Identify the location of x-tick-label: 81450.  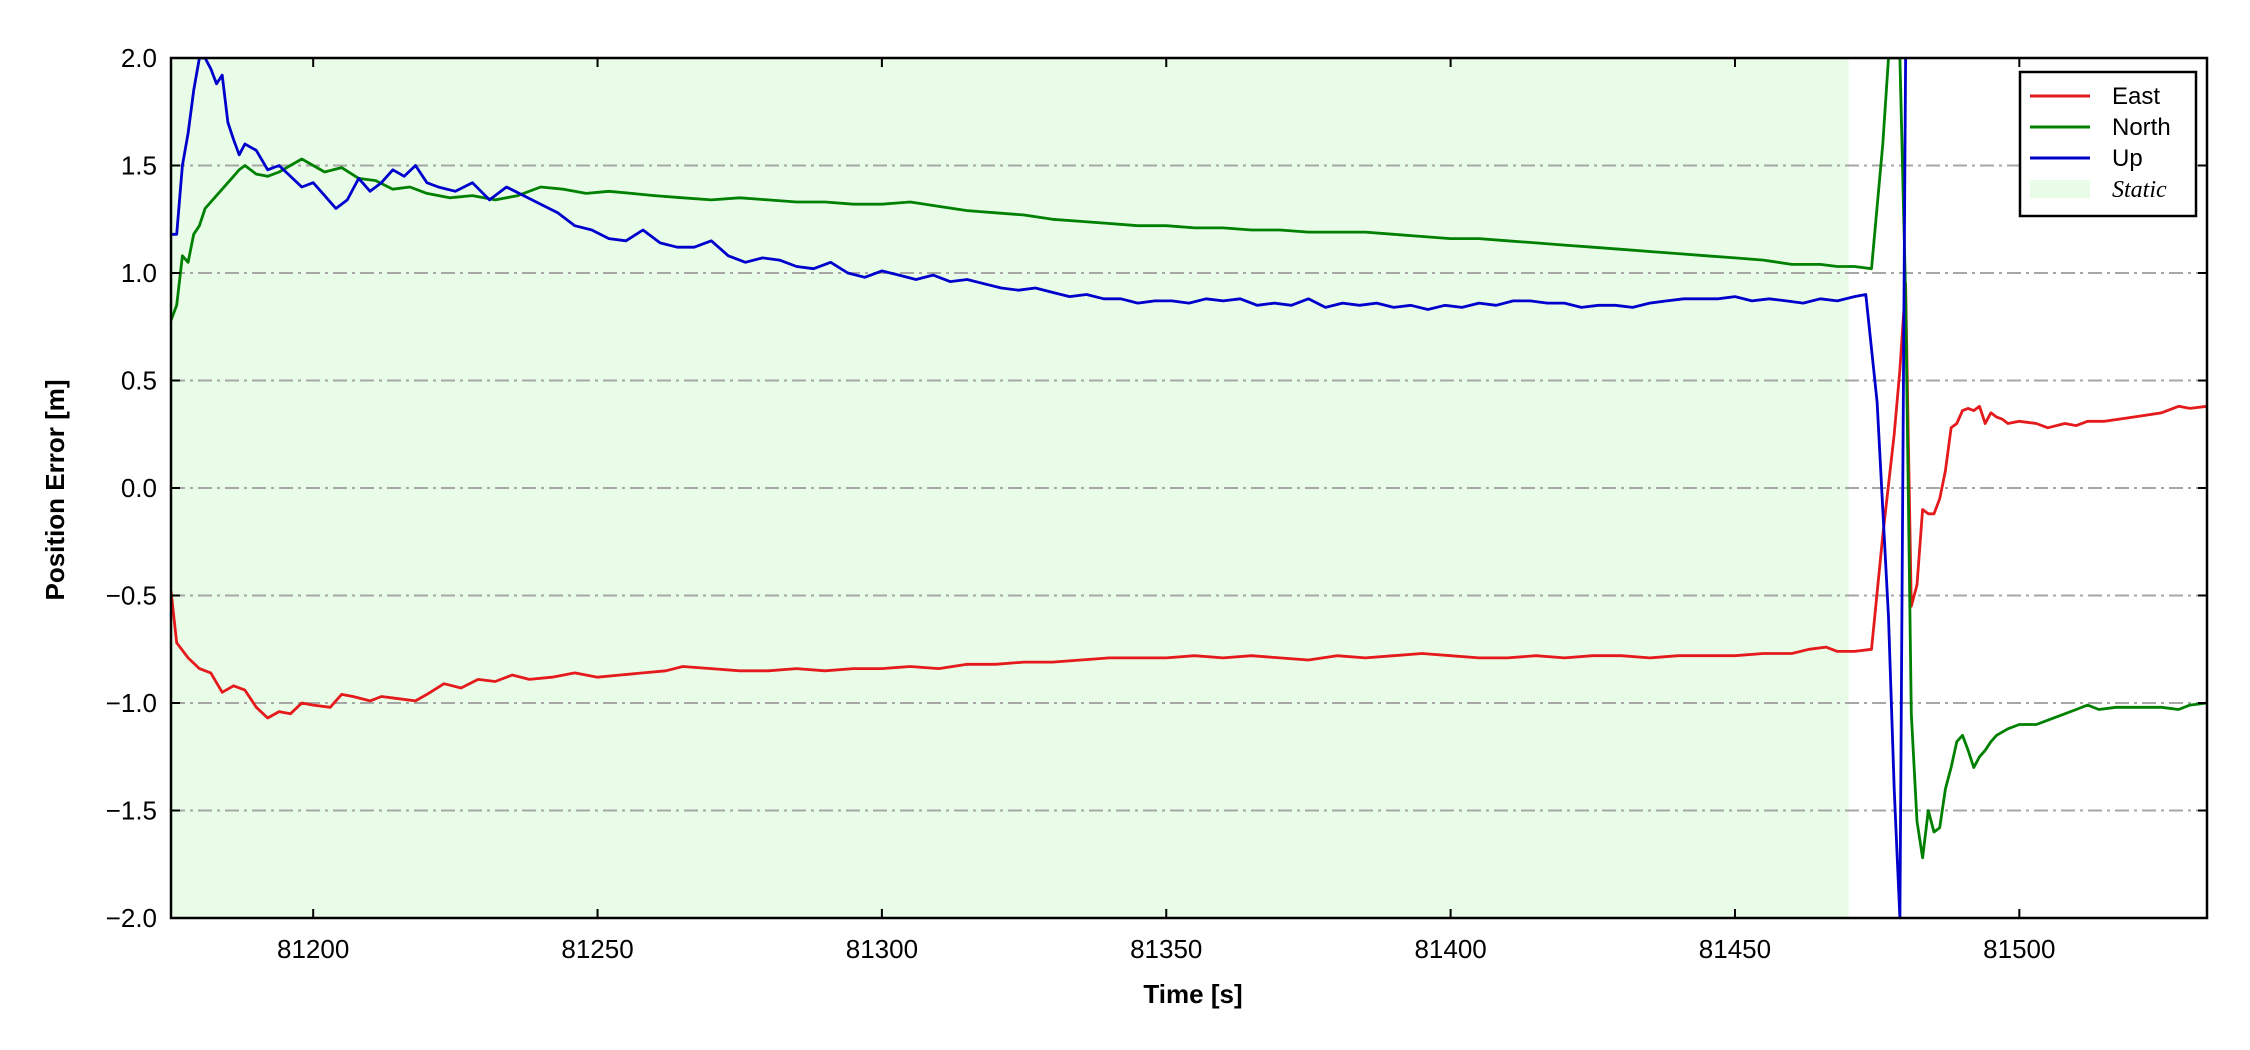
(1735, 949).